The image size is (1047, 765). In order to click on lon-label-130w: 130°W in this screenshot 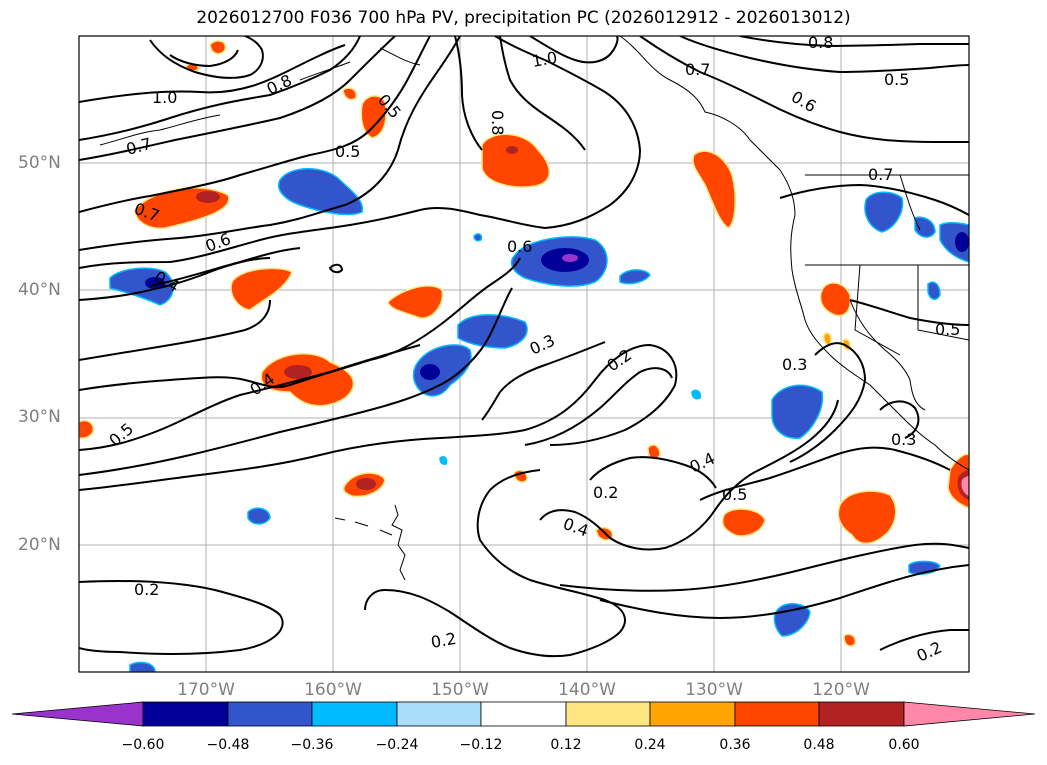, I will do `click(714, 690)`.